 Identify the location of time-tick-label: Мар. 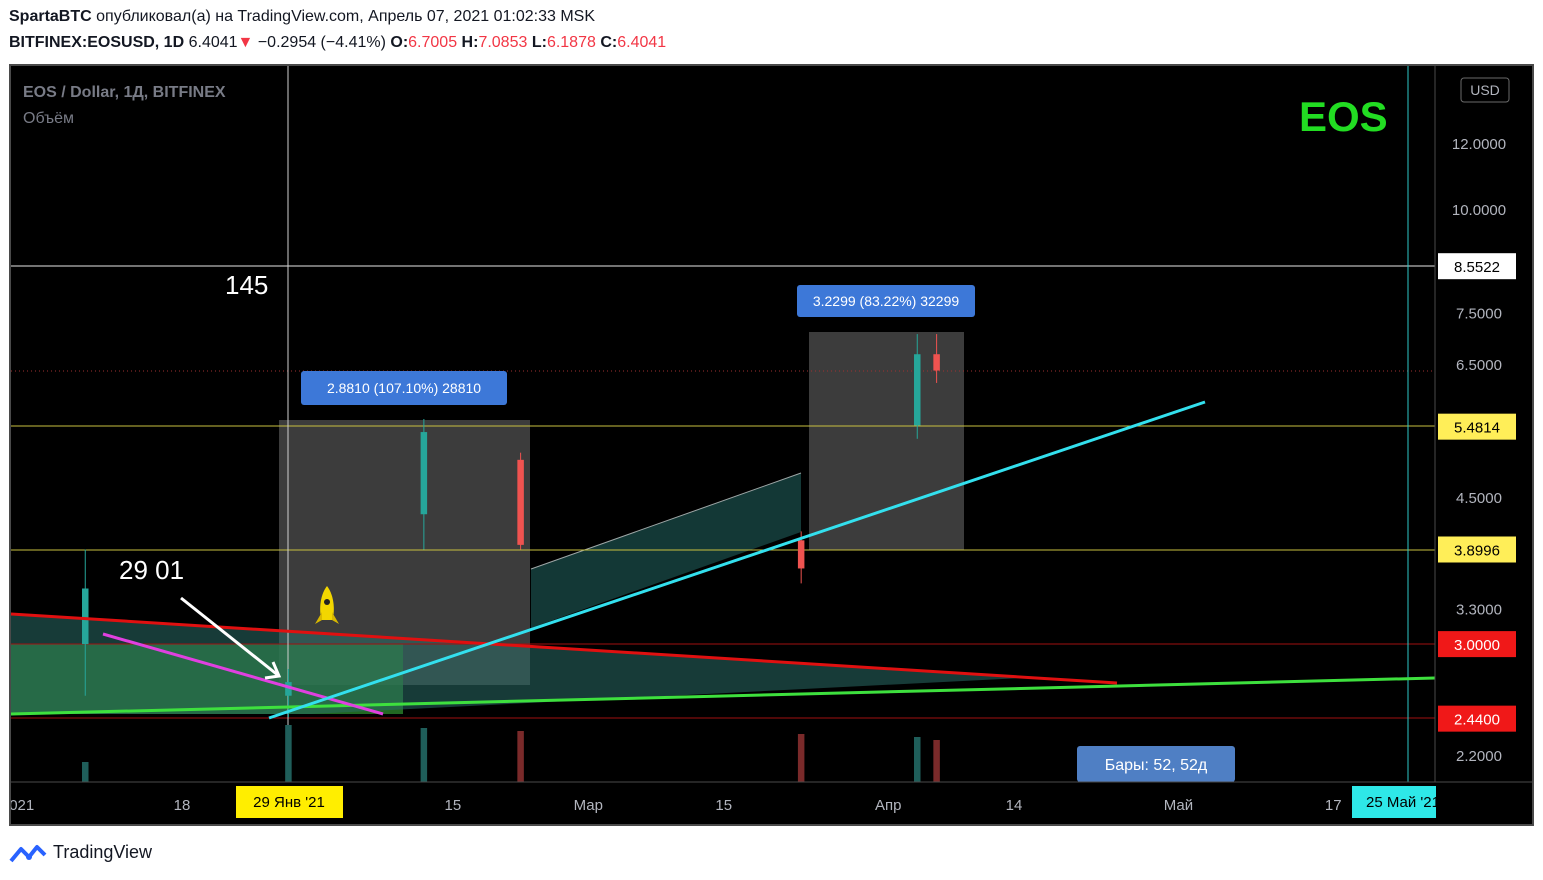
(588, 805).